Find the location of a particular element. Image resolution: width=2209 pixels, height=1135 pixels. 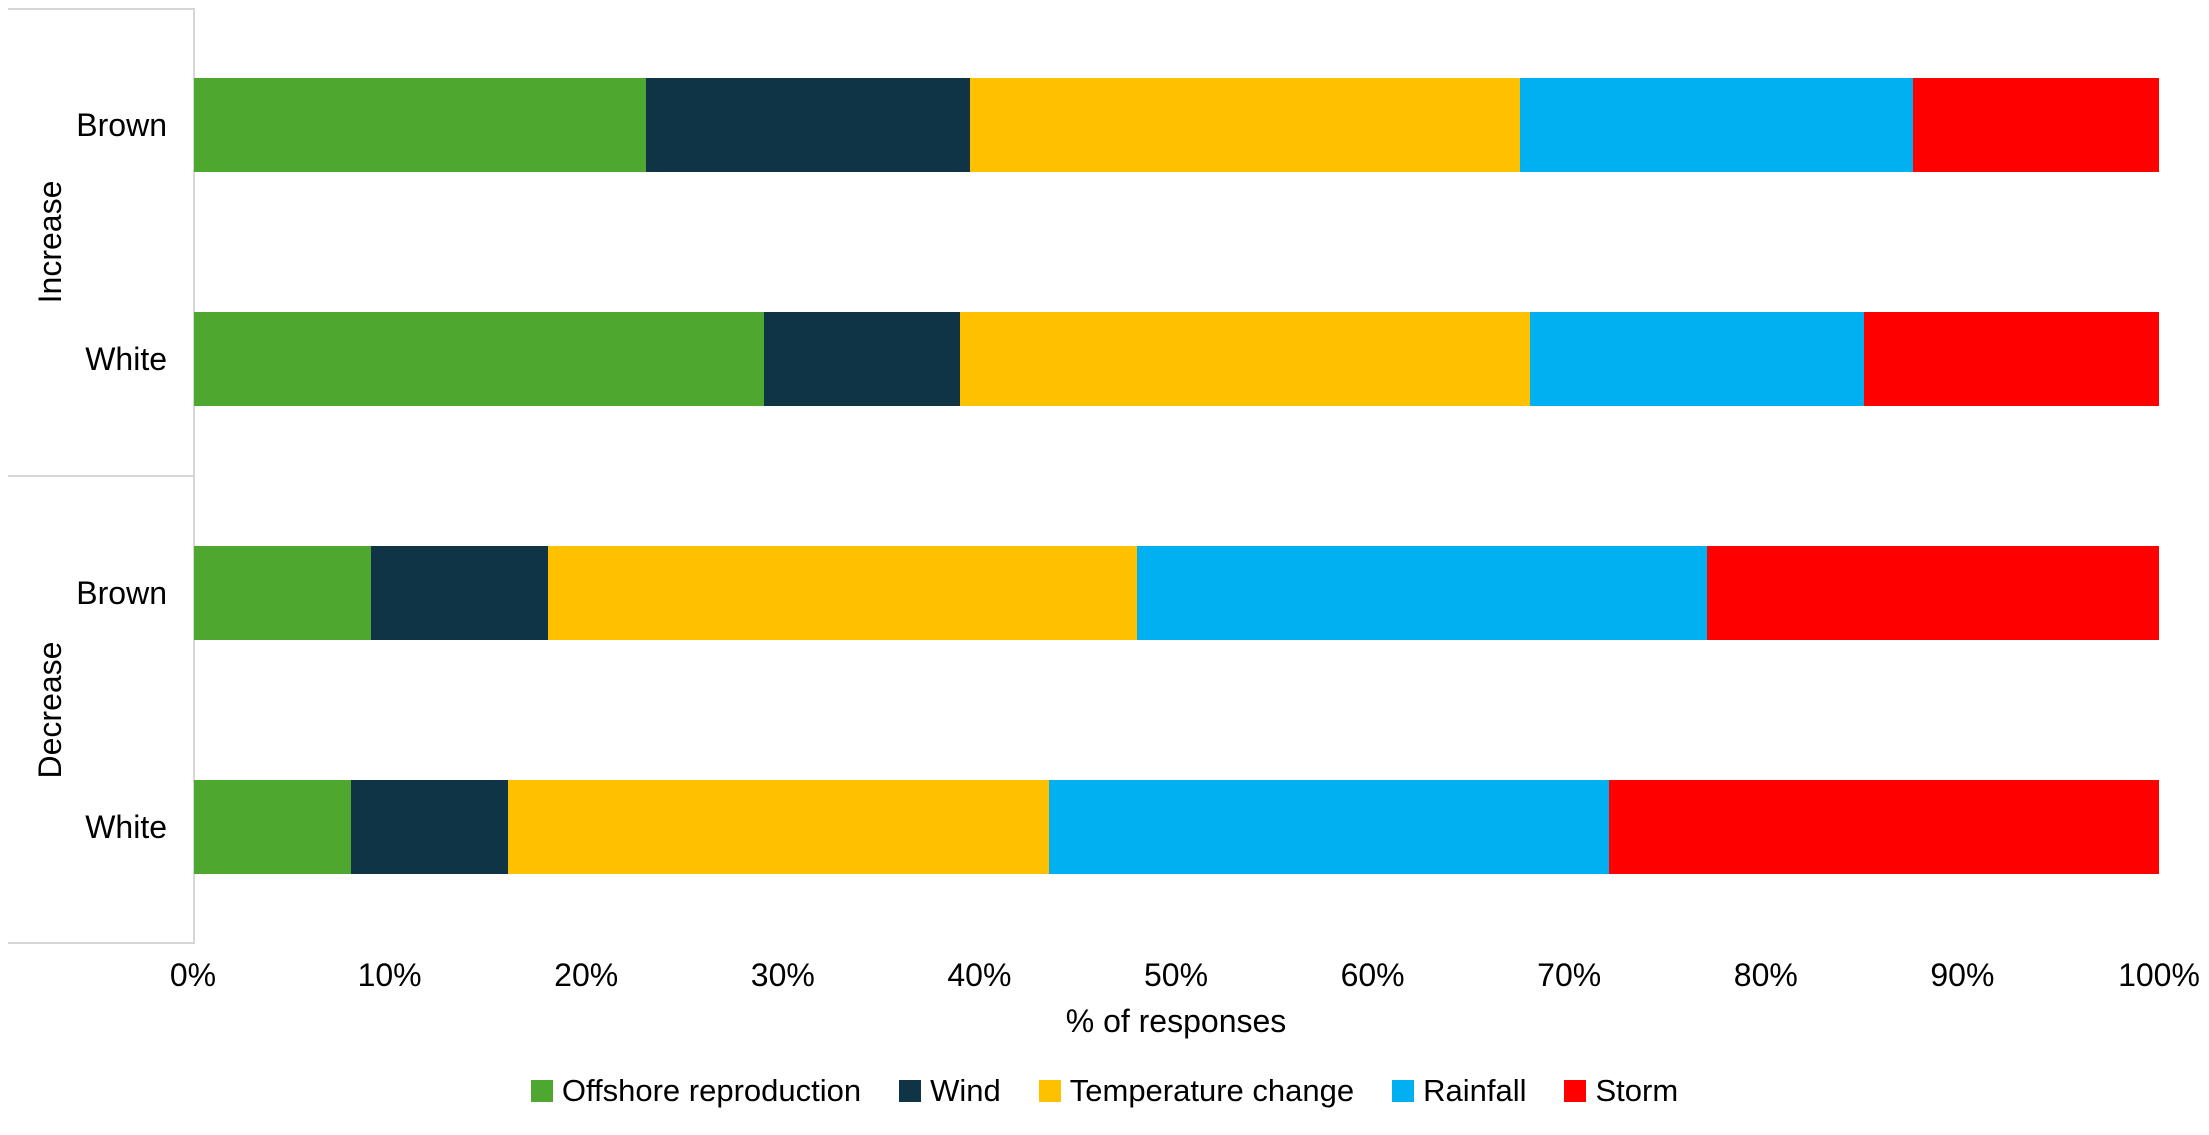

legend-item: Temperature change is located at coordinates (1196, 1090).